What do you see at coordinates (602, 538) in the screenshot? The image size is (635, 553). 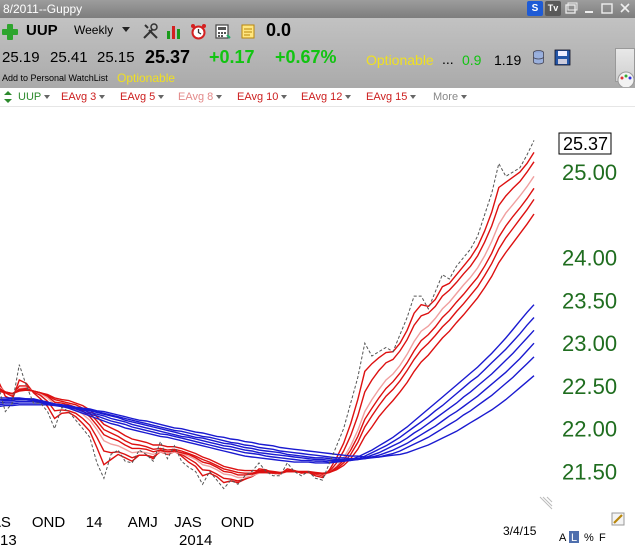 I see `footer-f-toggle: F` at bounding box center [602, 538].